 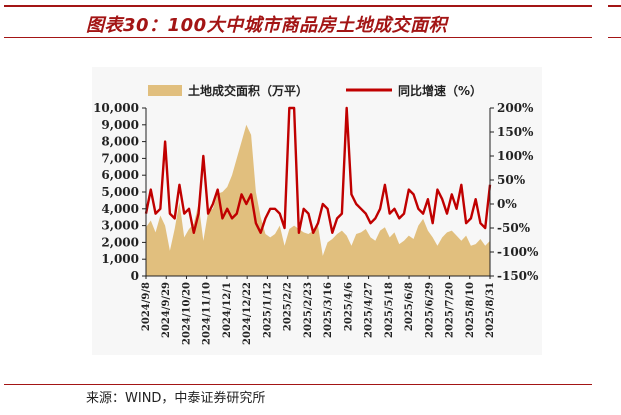 What do you see at coordinates (470, 310) in the screenshot?
I see `x-tick-label: 2025/8/10` at bounding box center [470, 310].